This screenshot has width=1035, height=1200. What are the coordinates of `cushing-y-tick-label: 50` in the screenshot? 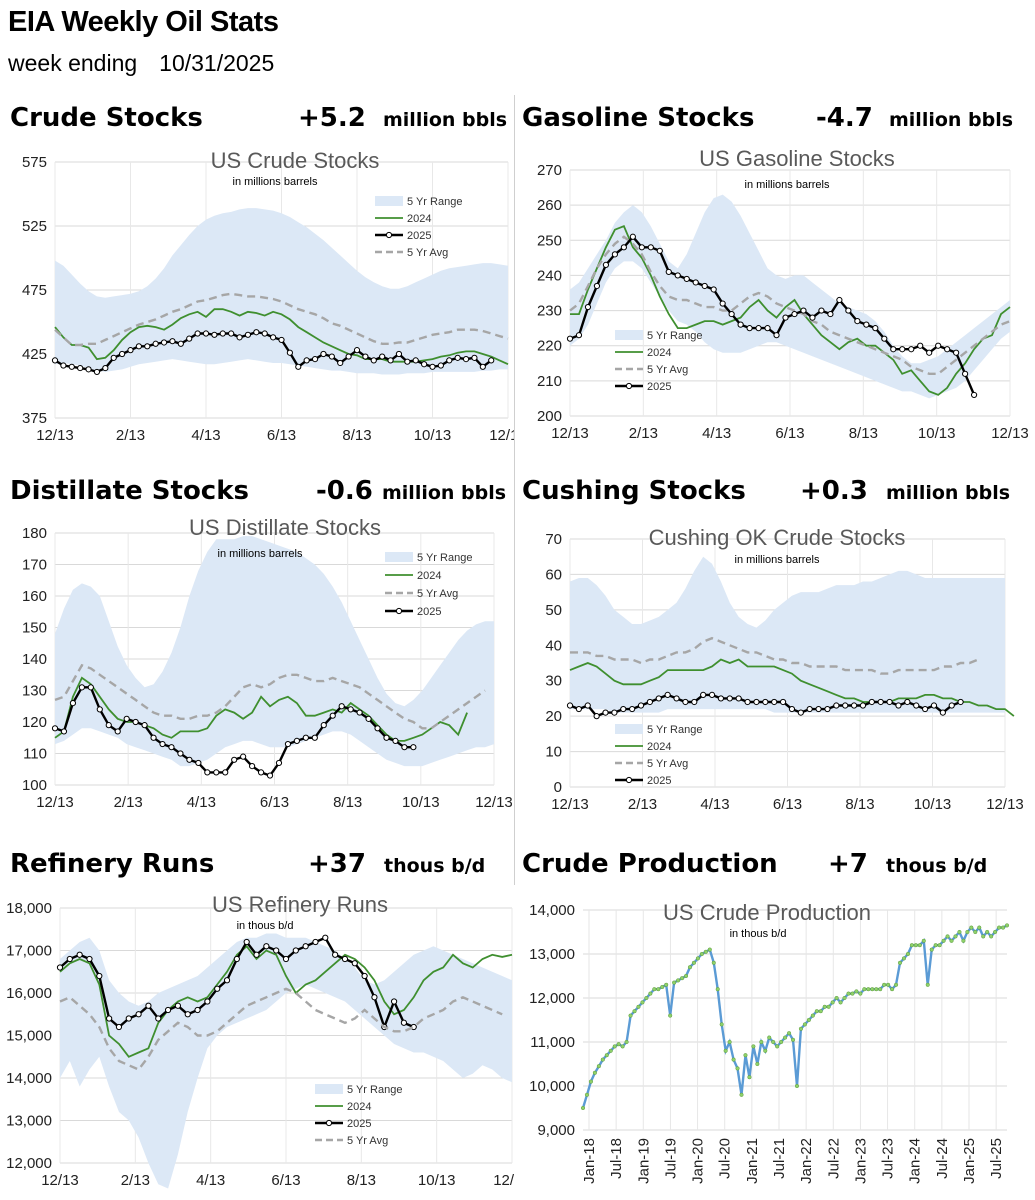 It's located at (553, 610).